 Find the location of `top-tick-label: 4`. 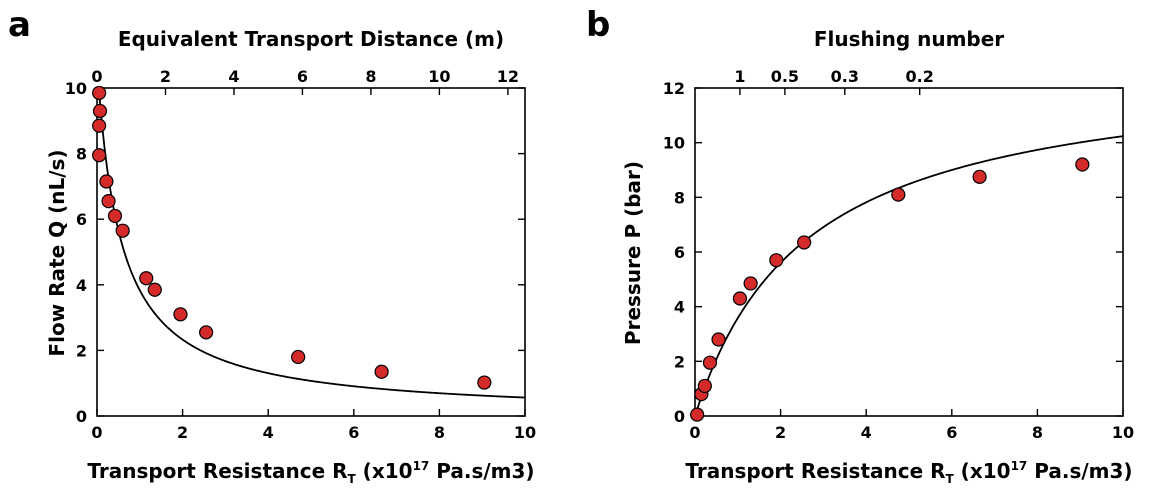

top-tick-label: 4 is located at coordinates (233, 76).